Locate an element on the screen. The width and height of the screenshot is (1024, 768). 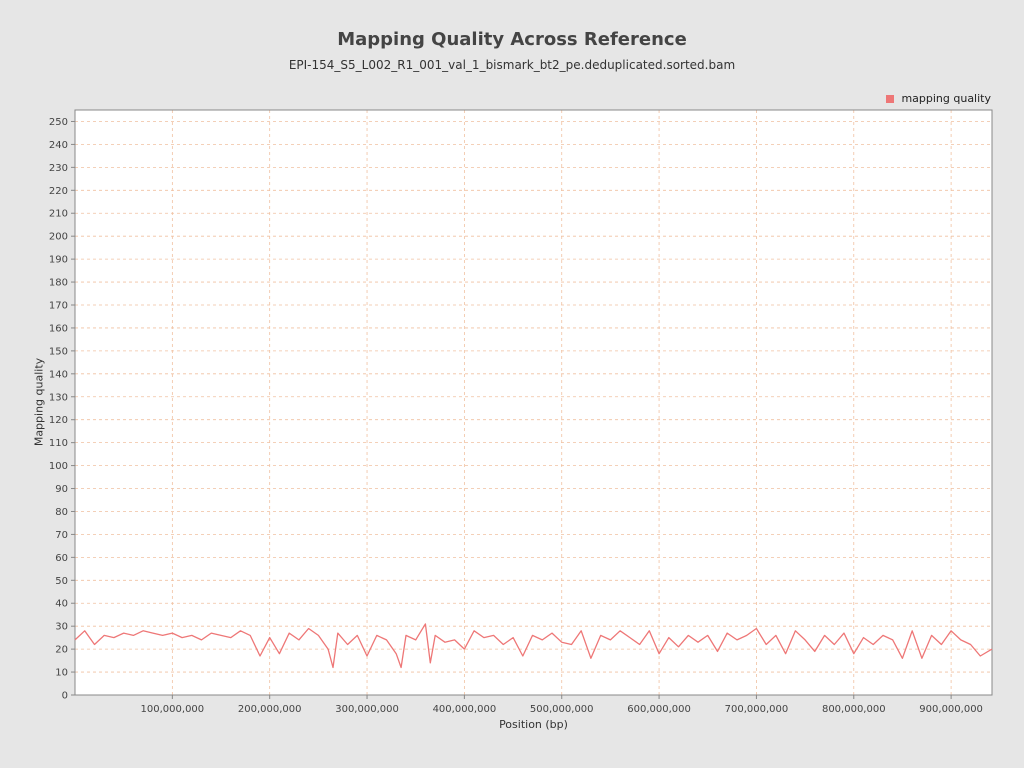
y-tick-label: 40 is located at coordinates (61, 604).